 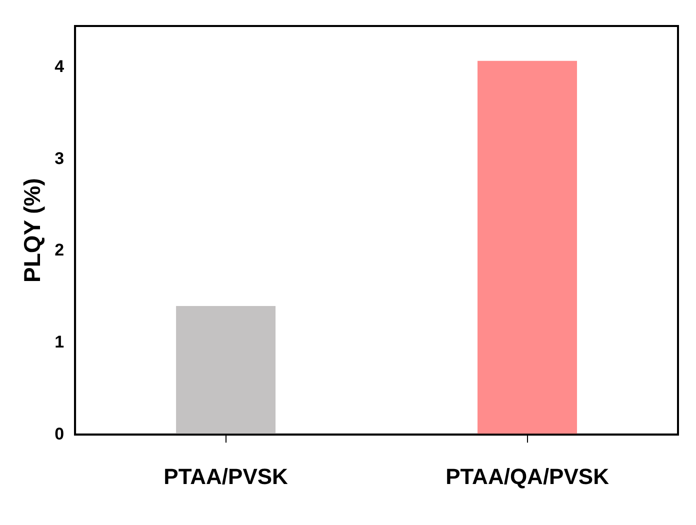 What do you see at coordinates (226, 476) in the screenshot?
I see `x-tick-label: PTAA/PVSK` at bounding box center [226, 476].